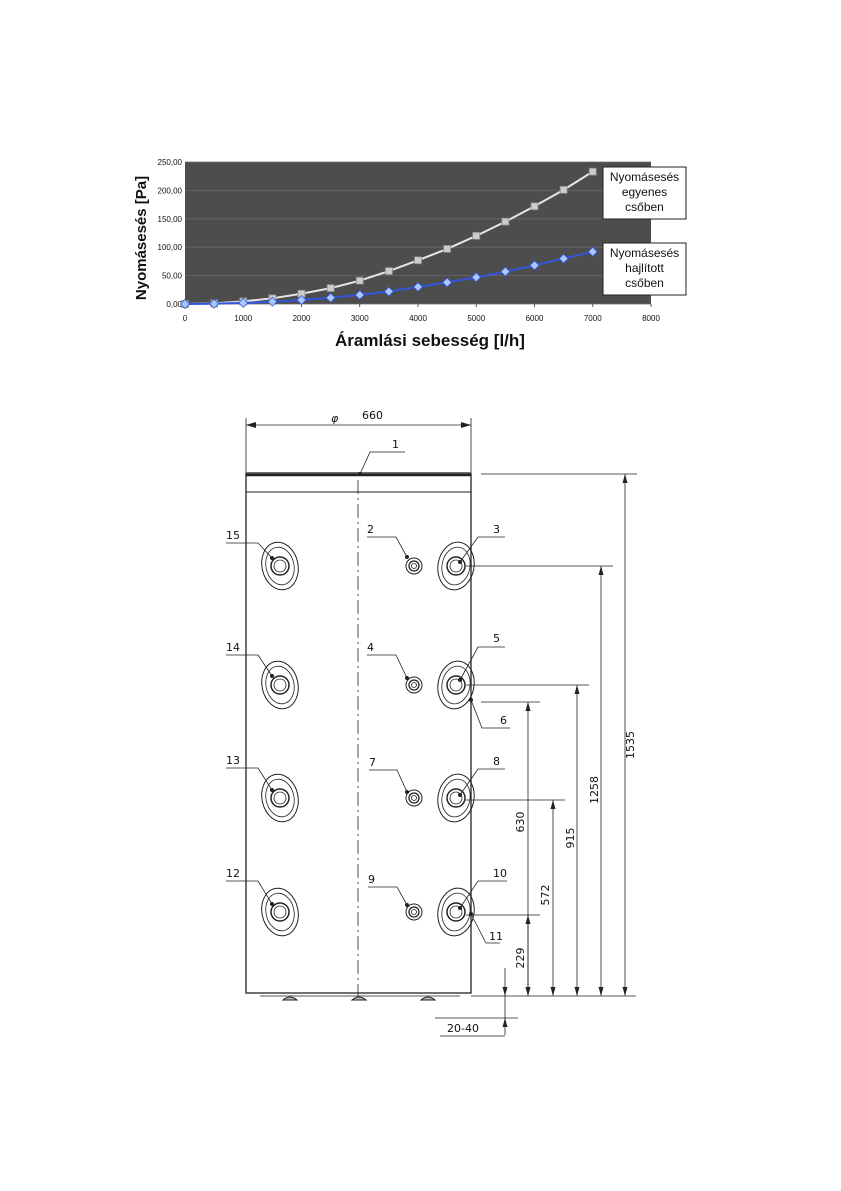  I want to click on x-tick-label: 2000, so click(302, 318).